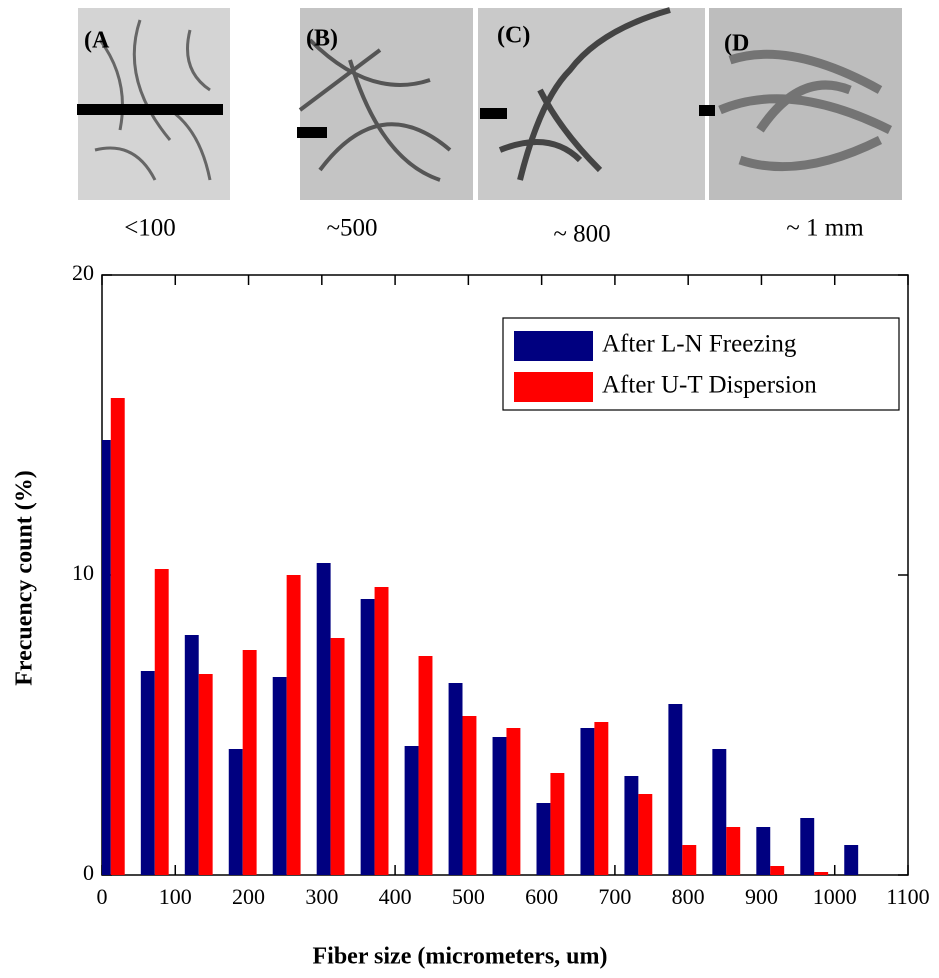  I want to click on x-tick-label: 700, so click(614, 896).